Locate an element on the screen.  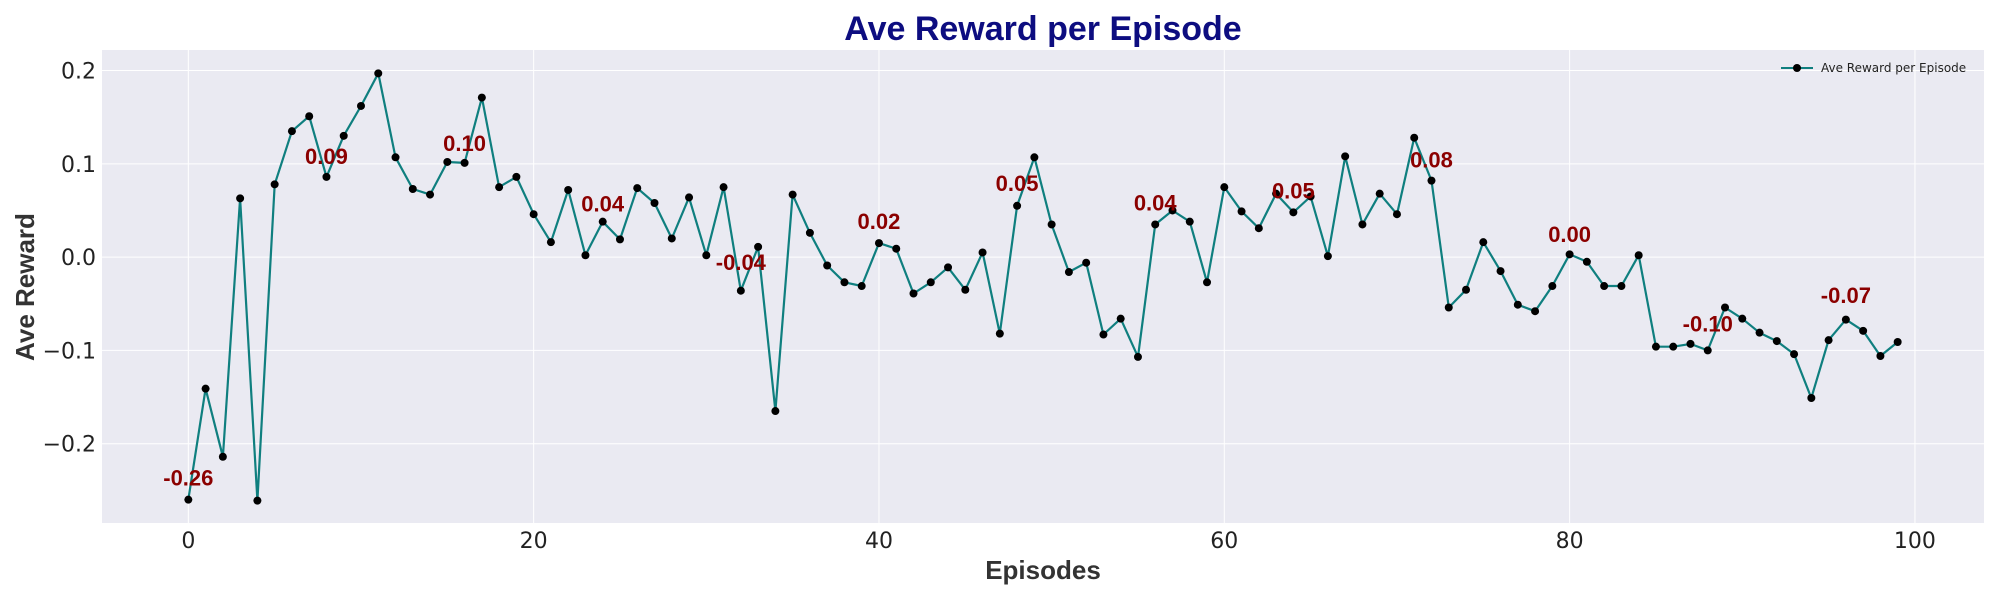
legend: Ave Reward per Episode is located at coordinates (1873, 68).